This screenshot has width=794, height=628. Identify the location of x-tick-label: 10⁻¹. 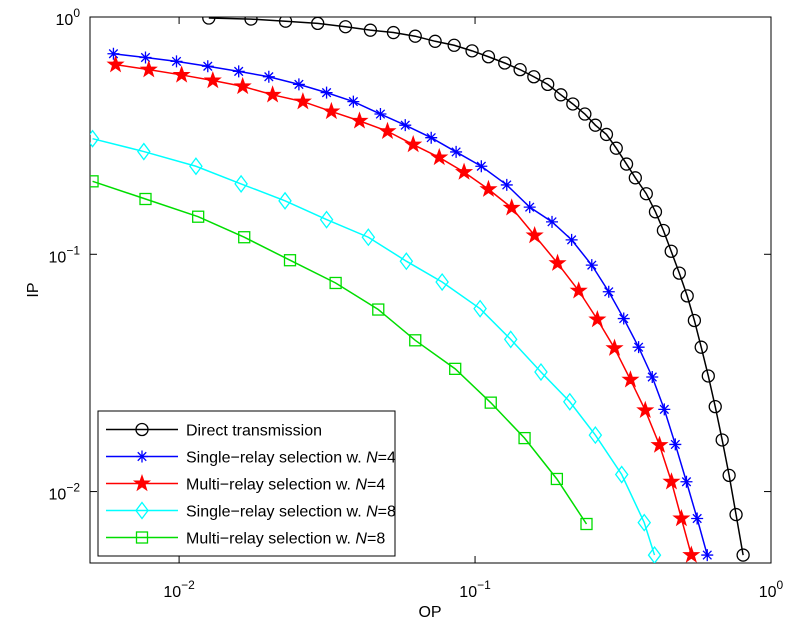
(475, 589).